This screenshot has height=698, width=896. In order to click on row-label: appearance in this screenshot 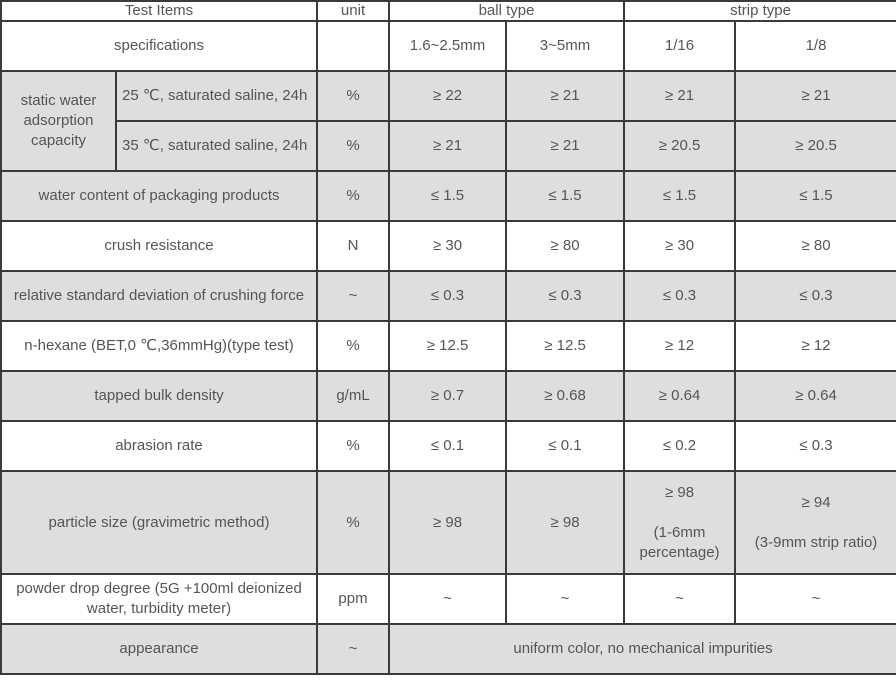, I will do `click(159, 649)`.